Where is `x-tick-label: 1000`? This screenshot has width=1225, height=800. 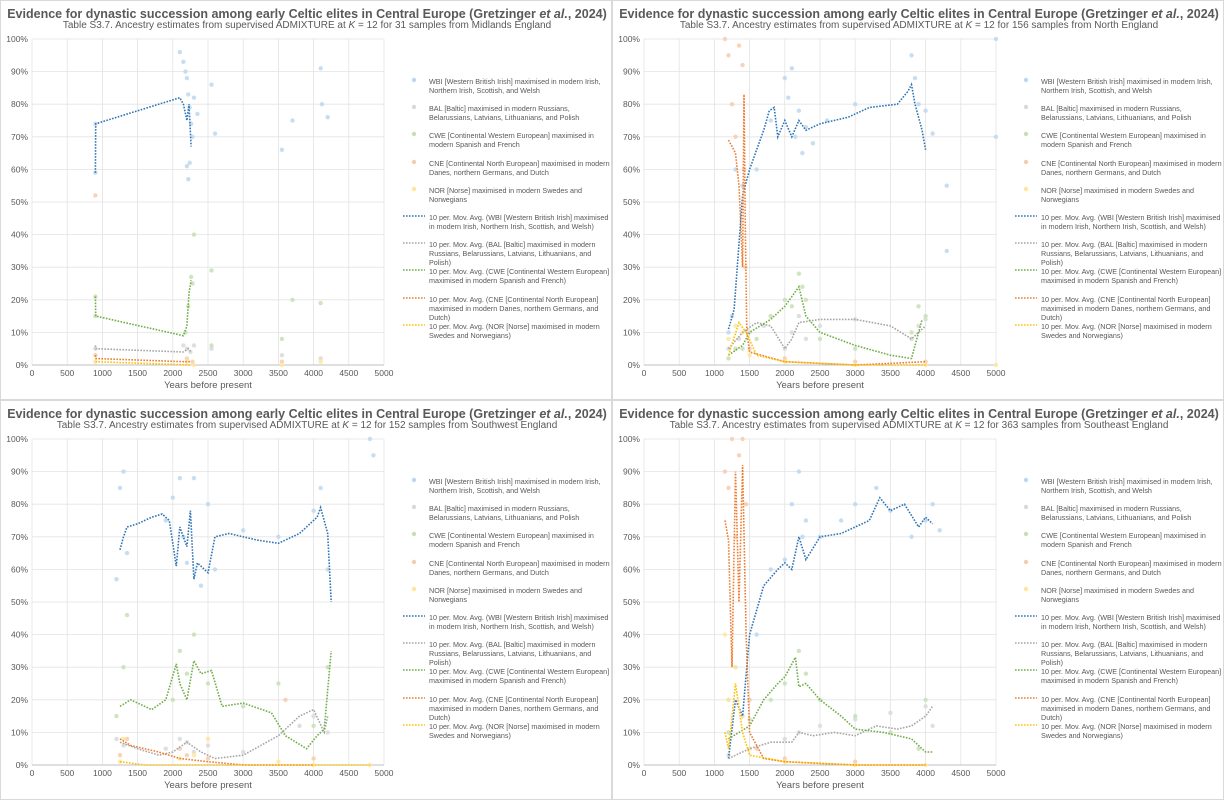 x-tick-label: 1000 is located at coordinates (714, 373).